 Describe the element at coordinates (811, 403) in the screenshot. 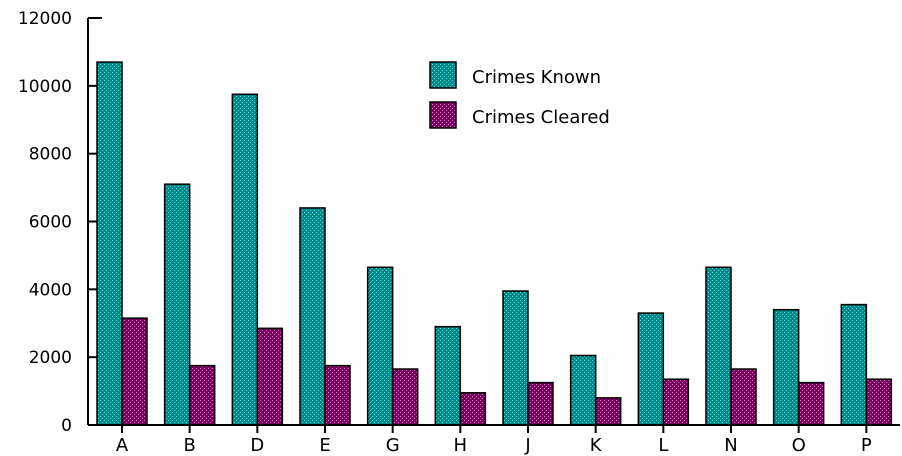

I see `bar-crimes-cleared-o` at that location.